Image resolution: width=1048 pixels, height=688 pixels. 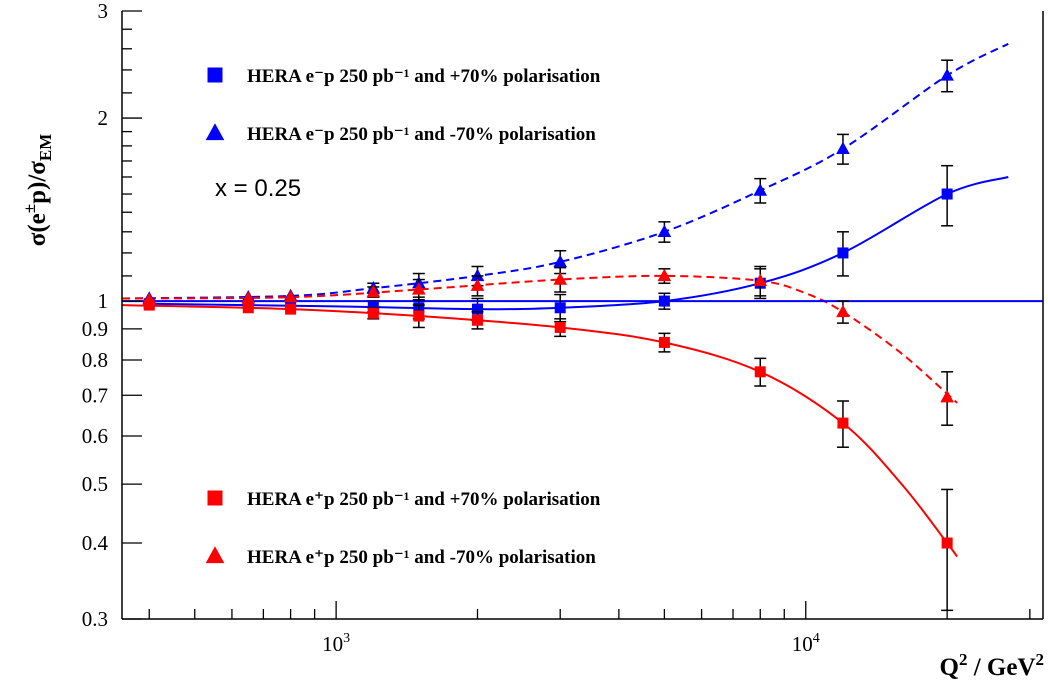 What do you see at coordinates (95, 619) in the screenshot?
I see `y-tick-label-0: 0.3` at bounding box center [95, 619].